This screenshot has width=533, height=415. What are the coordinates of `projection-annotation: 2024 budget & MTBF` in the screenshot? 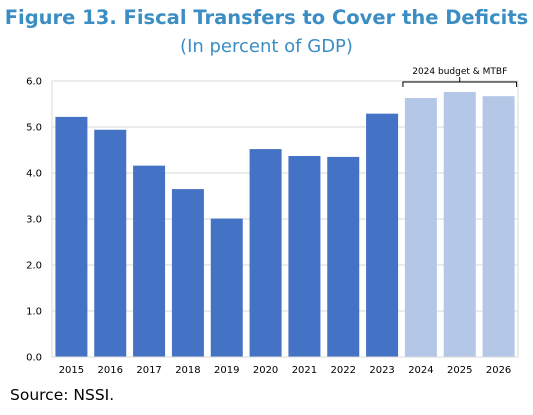 It's located at (459, 72).